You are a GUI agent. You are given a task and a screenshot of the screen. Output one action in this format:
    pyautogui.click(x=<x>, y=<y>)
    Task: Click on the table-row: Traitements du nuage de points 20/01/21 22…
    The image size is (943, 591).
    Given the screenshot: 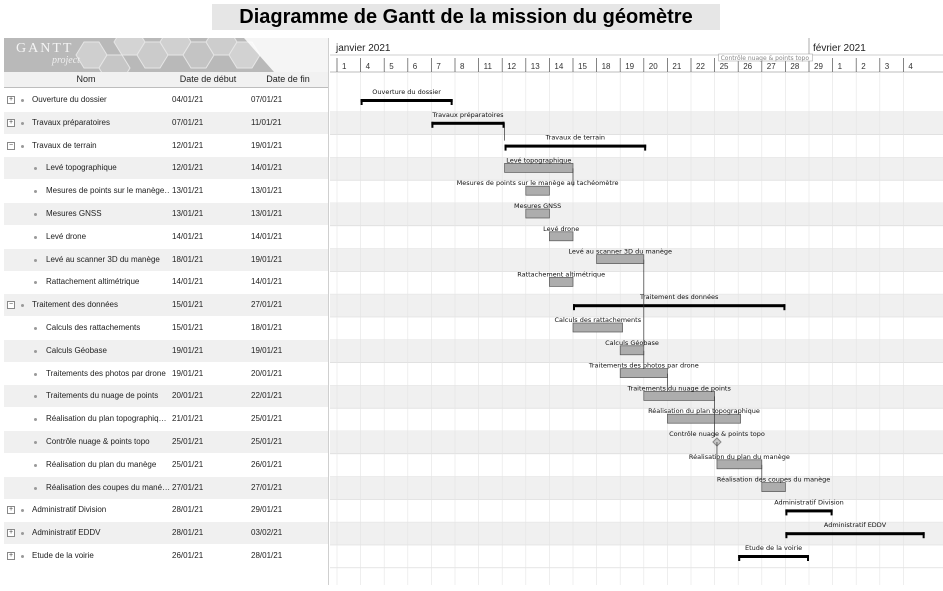 What is the action you would take?
    pyautogui.click(x=166, y=396)
    